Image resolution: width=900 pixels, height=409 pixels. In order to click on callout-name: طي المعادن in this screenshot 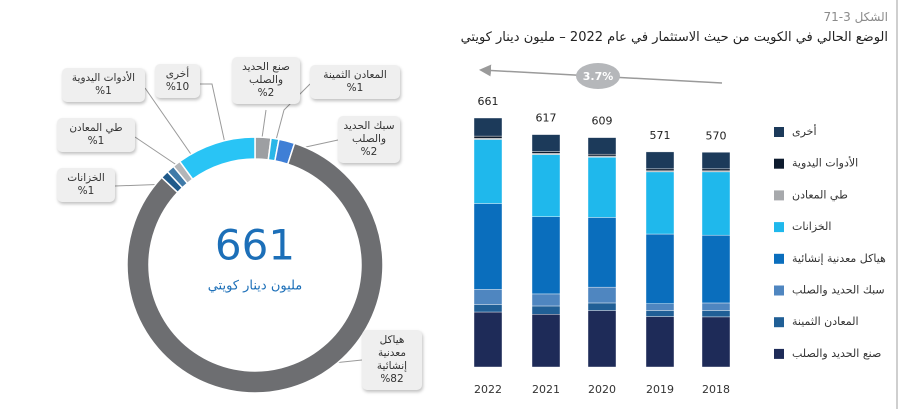, I will do `click(96, 128)`.